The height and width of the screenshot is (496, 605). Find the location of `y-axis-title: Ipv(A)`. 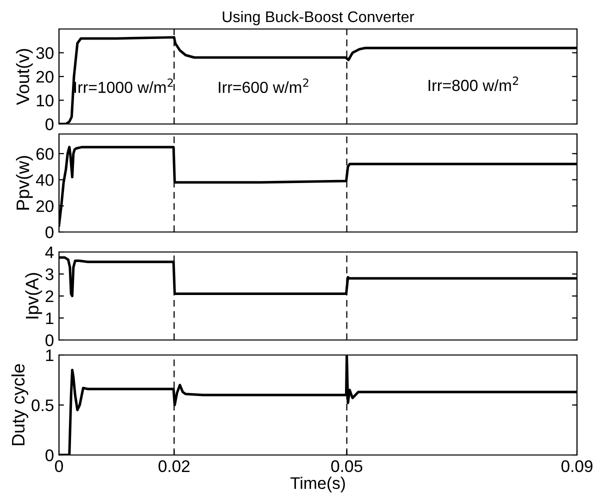

y-axis-title: Ipv(A) is located at coordinates (33, 295).